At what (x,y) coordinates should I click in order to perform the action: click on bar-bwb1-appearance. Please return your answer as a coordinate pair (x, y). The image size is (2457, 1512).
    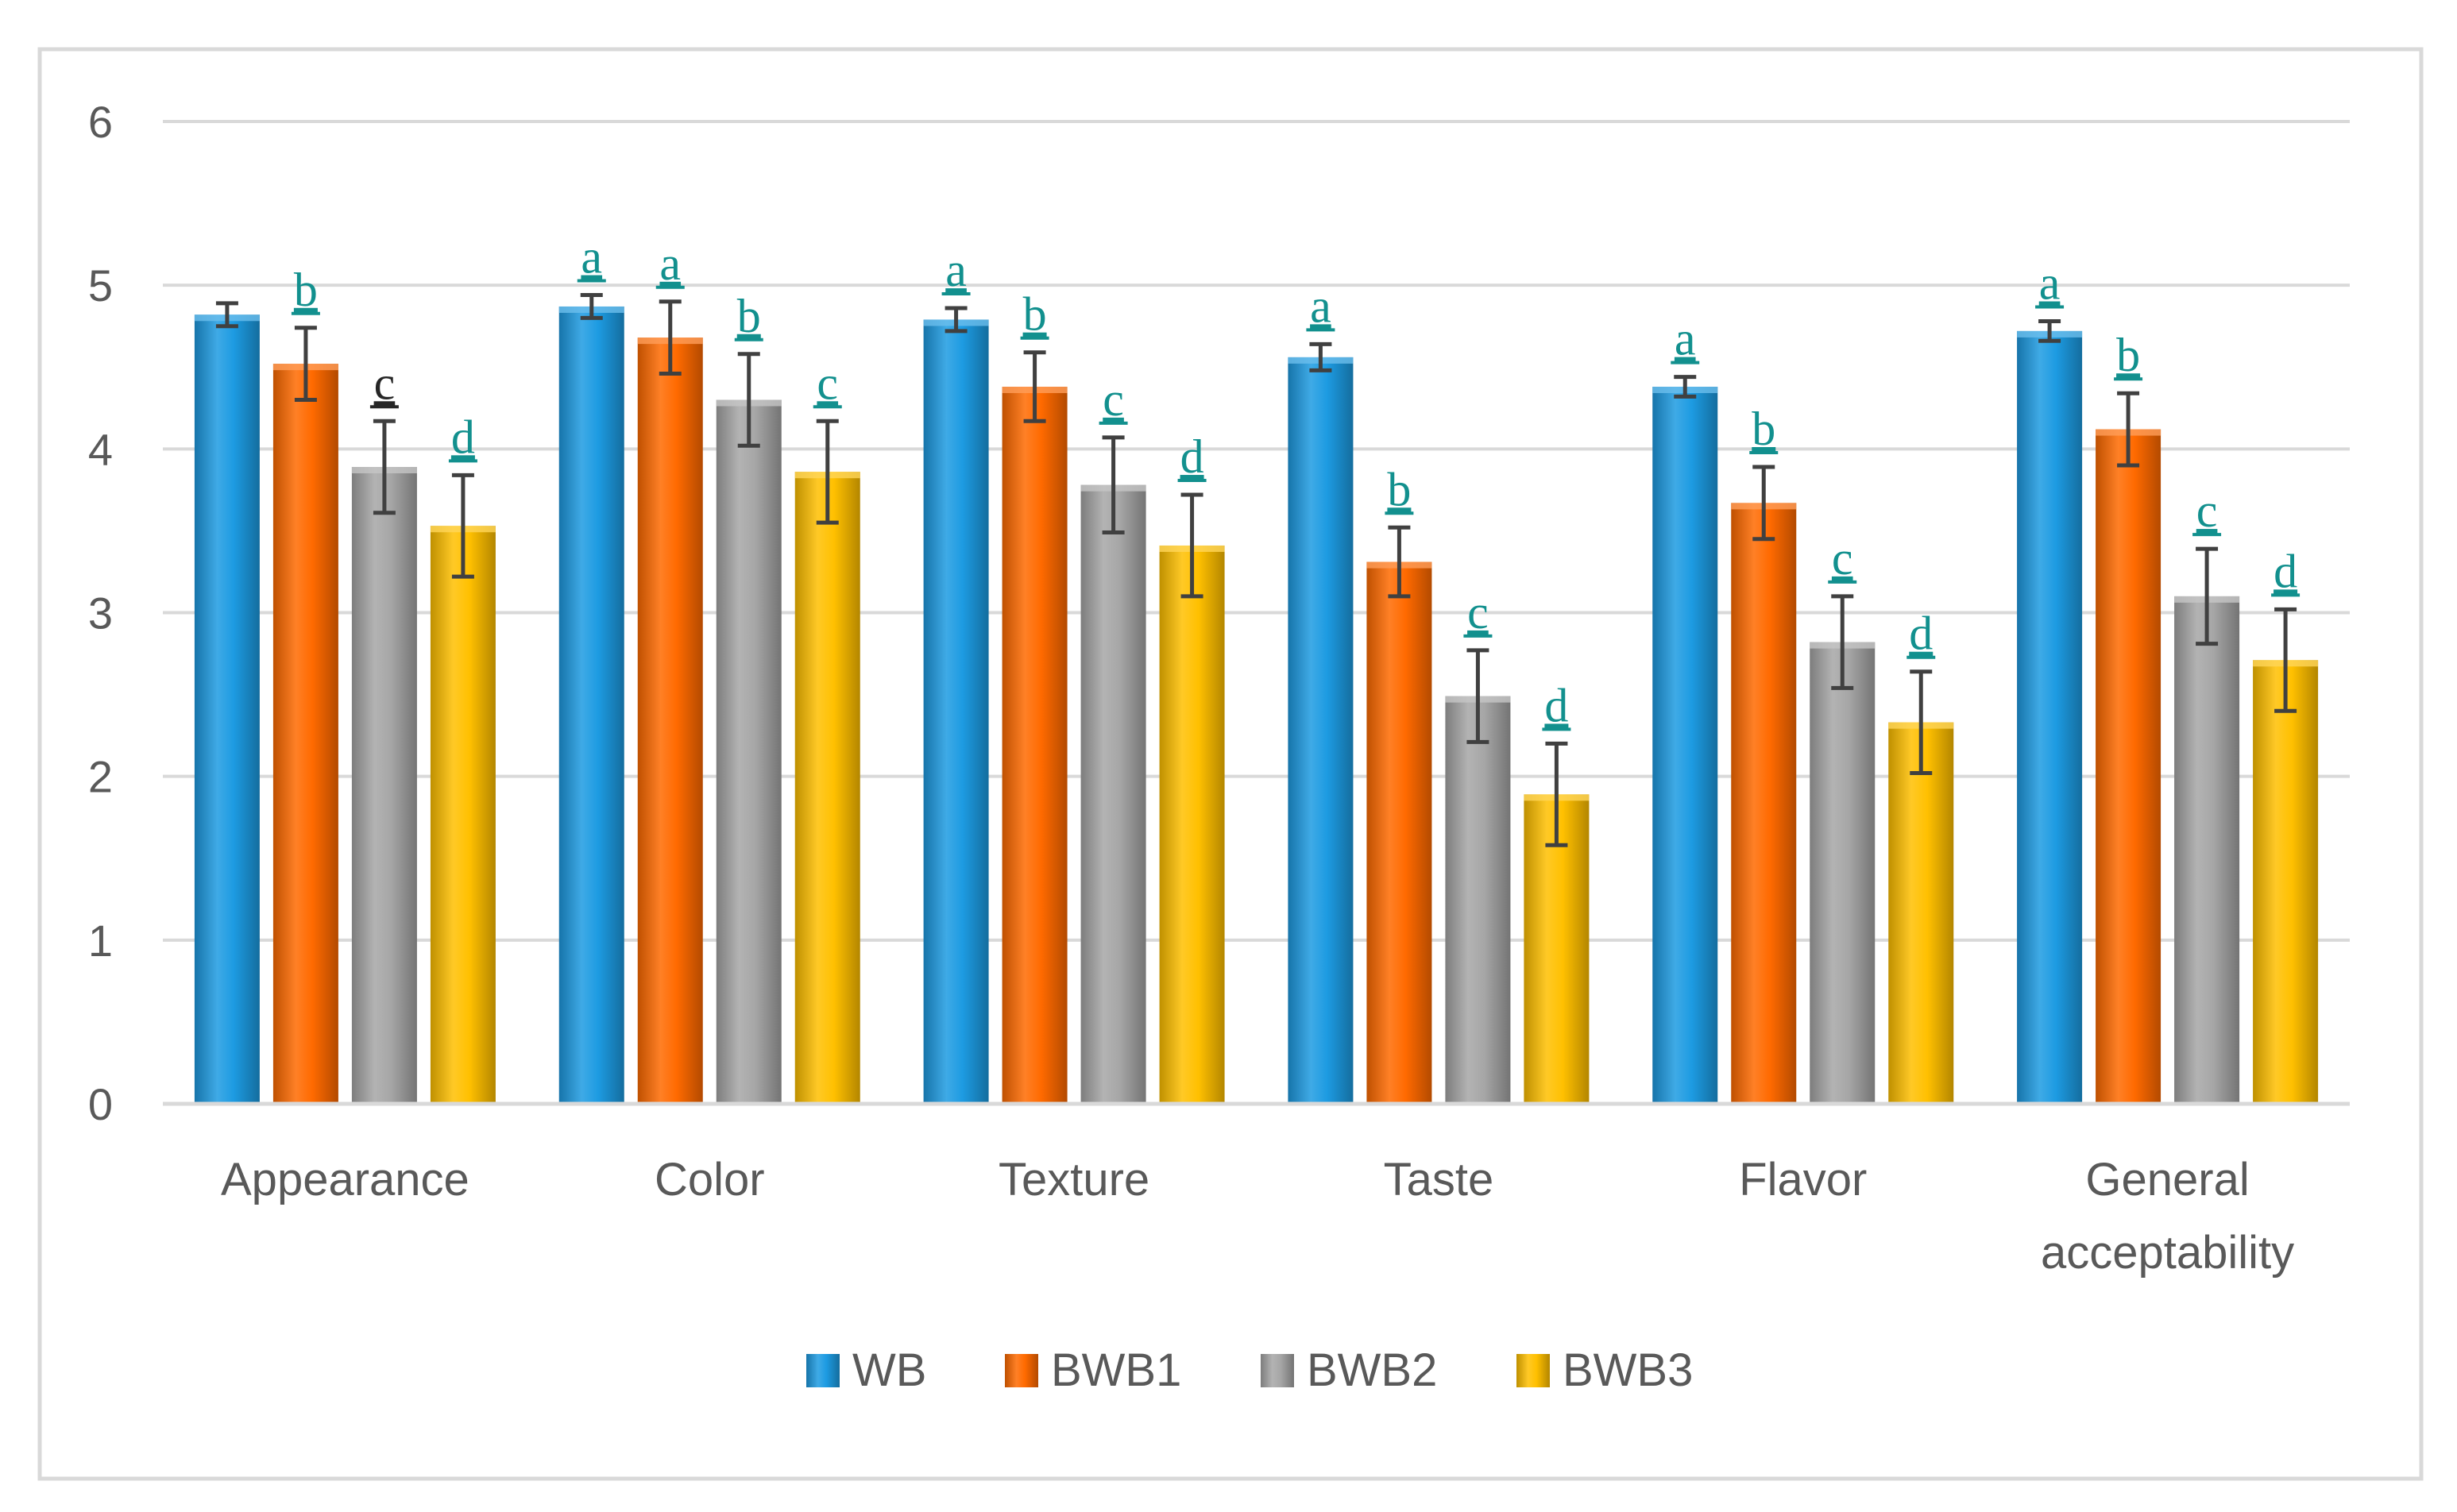
    Looking at the image, I should click on (305, 734).